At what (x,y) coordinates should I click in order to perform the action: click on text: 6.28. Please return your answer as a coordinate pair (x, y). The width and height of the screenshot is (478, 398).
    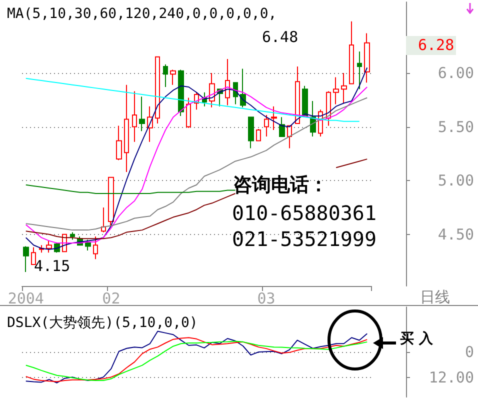
    Looking at the image, I should click on (431, 45).